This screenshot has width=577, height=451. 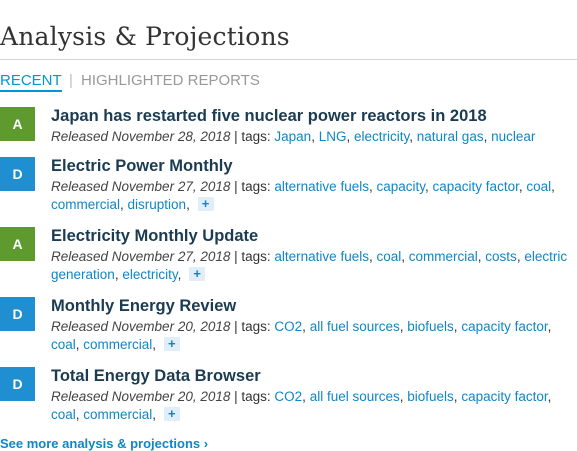 What do you see at coordinates (288, 59) in the screenshot?
I see `title-divider` at bounding box center [288, 59].